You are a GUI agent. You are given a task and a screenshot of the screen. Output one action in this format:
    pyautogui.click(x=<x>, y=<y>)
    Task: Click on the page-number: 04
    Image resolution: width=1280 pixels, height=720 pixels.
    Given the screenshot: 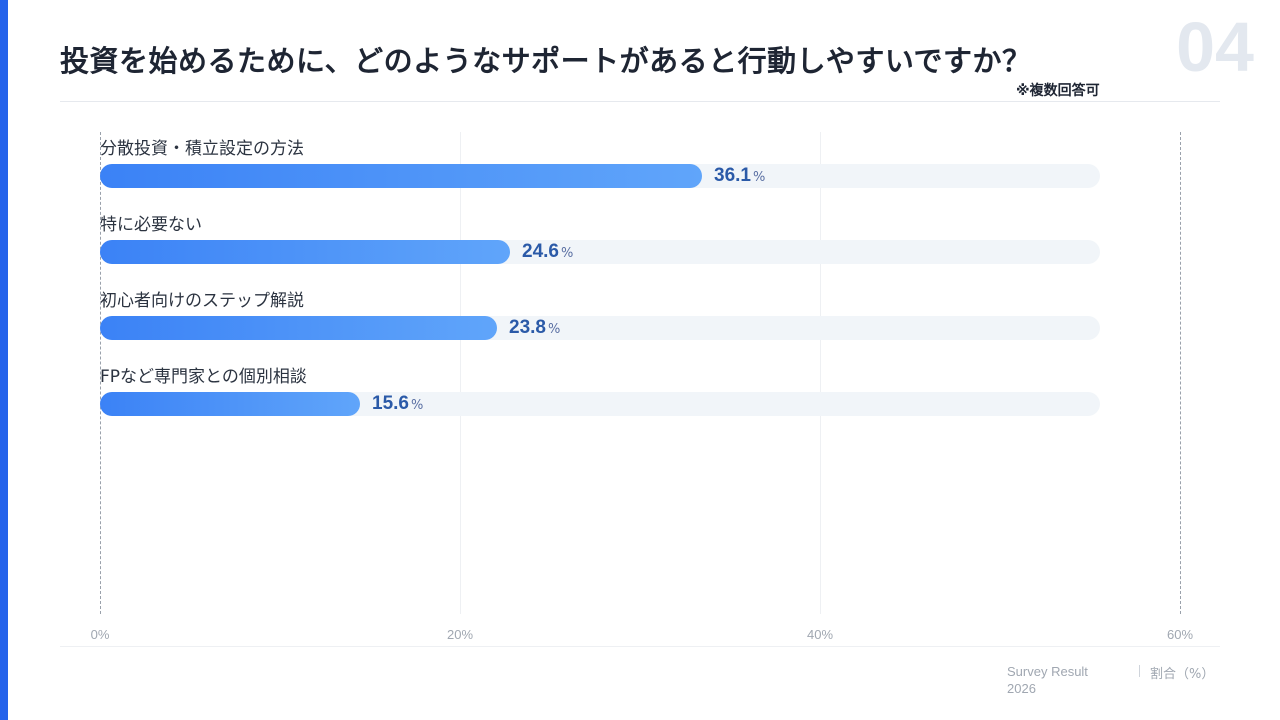 What is the action you would take?
    pyautogui.click(x=1215, y=47)
    